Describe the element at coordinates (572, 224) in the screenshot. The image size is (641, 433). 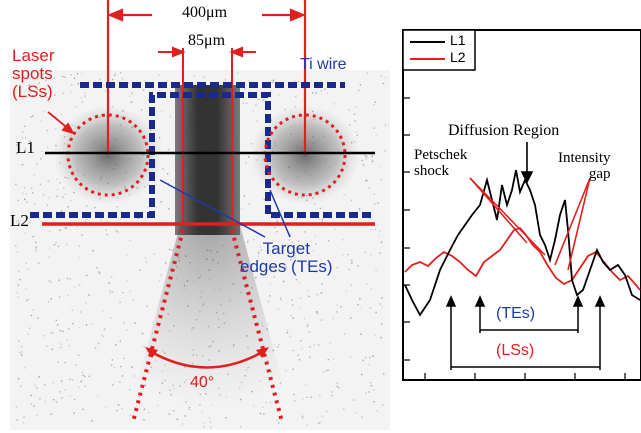
I see `intensity-gap-arrows` at that location.